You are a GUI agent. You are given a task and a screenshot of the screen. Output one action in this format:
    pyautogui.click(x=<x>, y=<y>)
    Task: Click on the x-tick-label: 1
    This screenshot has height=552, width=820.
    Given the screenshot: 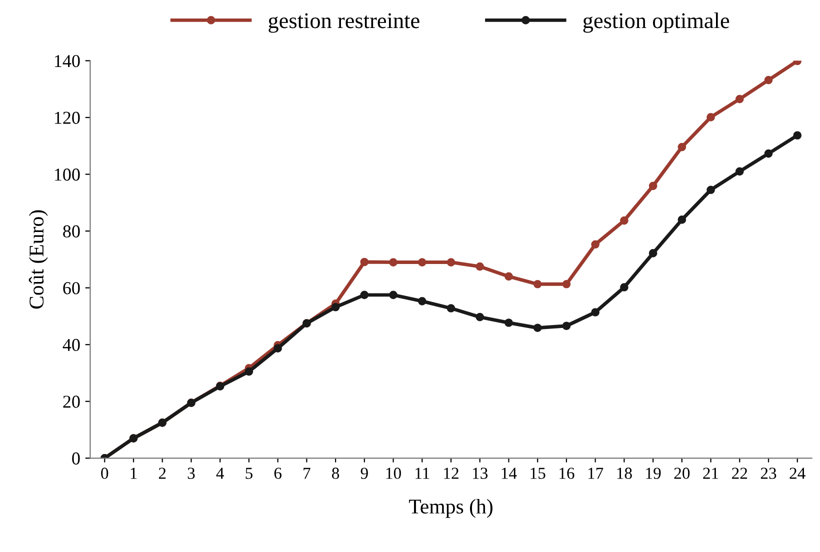 What is the action you would take?
    pyautogui.click(x=133, y=473)
    